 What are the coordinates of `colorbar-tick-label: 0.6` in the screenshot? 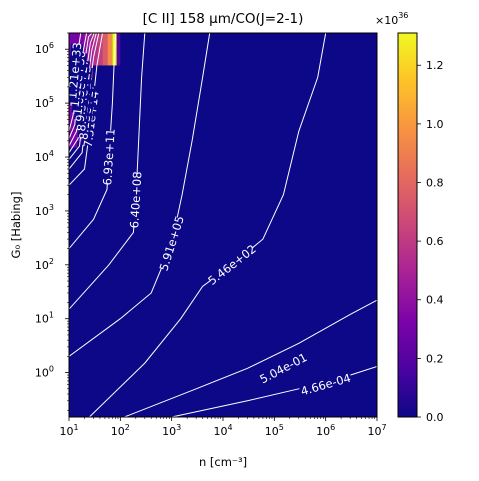 It's located at (435, 241).